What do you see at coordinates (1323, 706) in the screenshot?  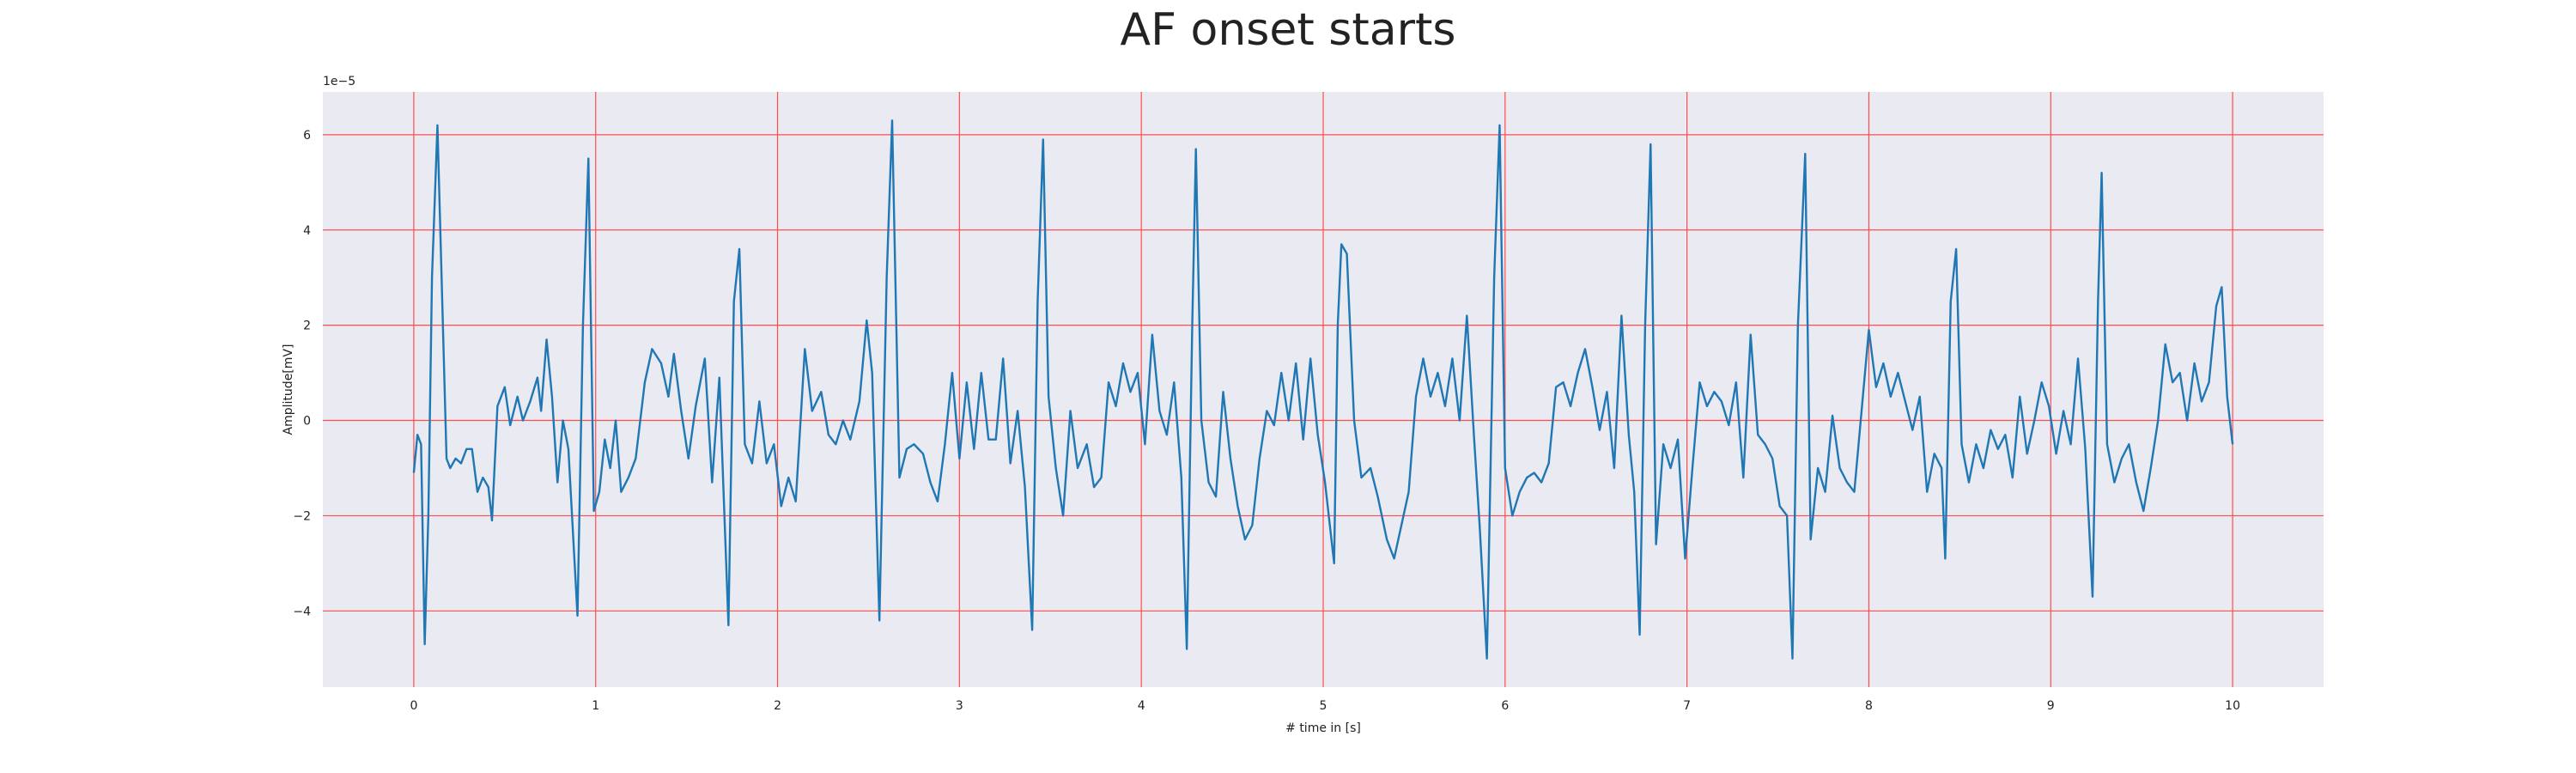 I see `x-tick-label: 5` at bounding box center [1323, 706].